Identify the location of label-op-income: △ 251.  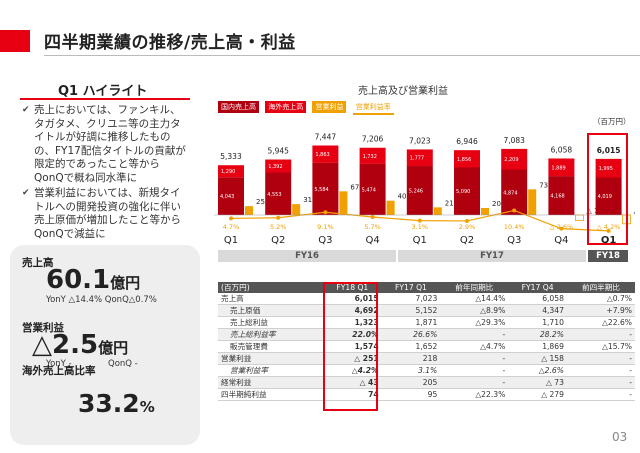
(634, 211).